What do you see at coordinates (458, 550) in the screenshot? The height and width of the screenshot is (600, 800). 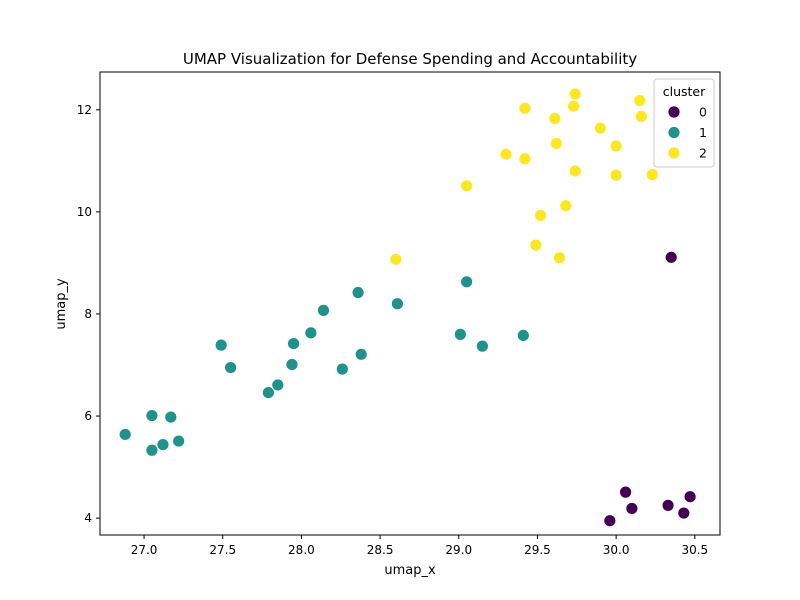 I see `x-tick-label: 29.0` at bounding box center [458, 550].